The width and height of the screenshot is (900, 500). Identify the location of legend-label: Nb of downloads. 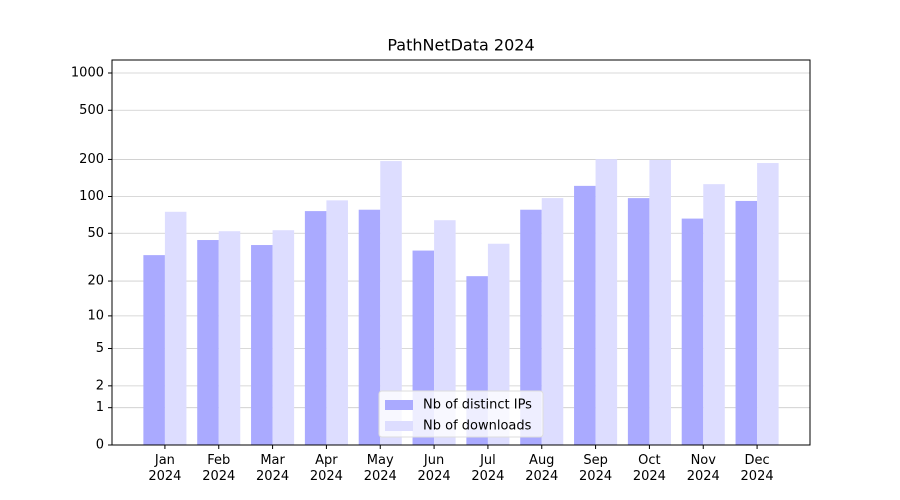
(477, 426).